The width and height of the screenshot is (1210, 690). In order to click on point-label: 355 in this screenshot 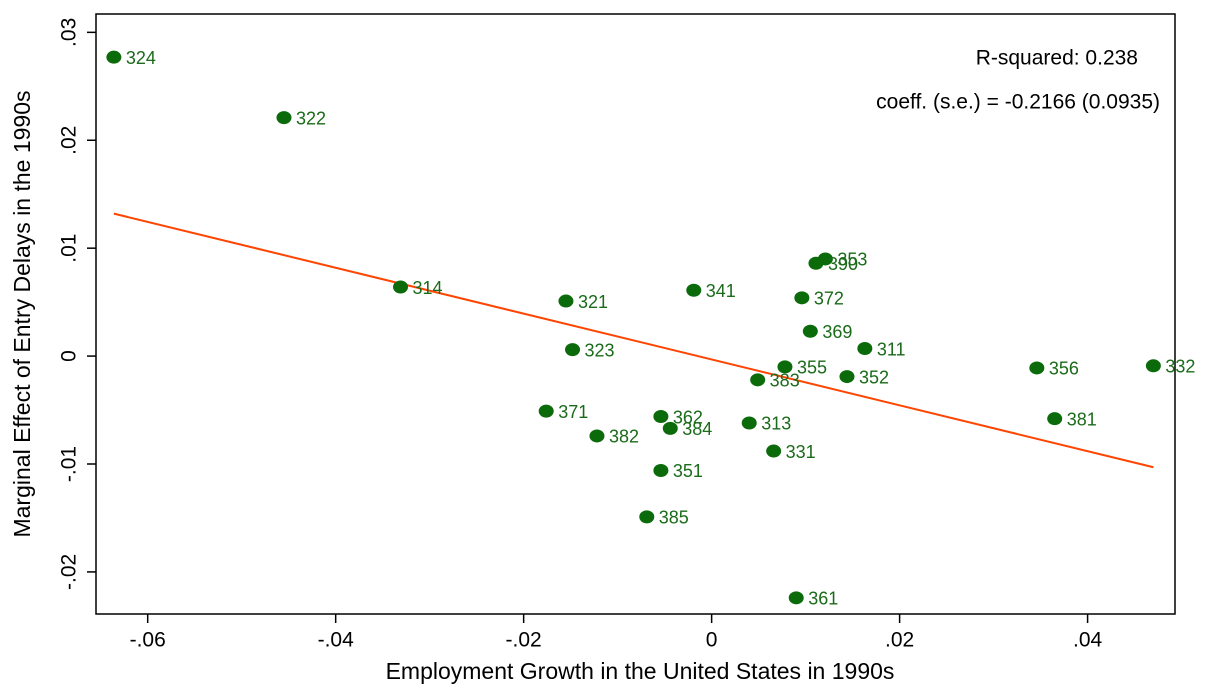, I will do `click(812, 368)`.